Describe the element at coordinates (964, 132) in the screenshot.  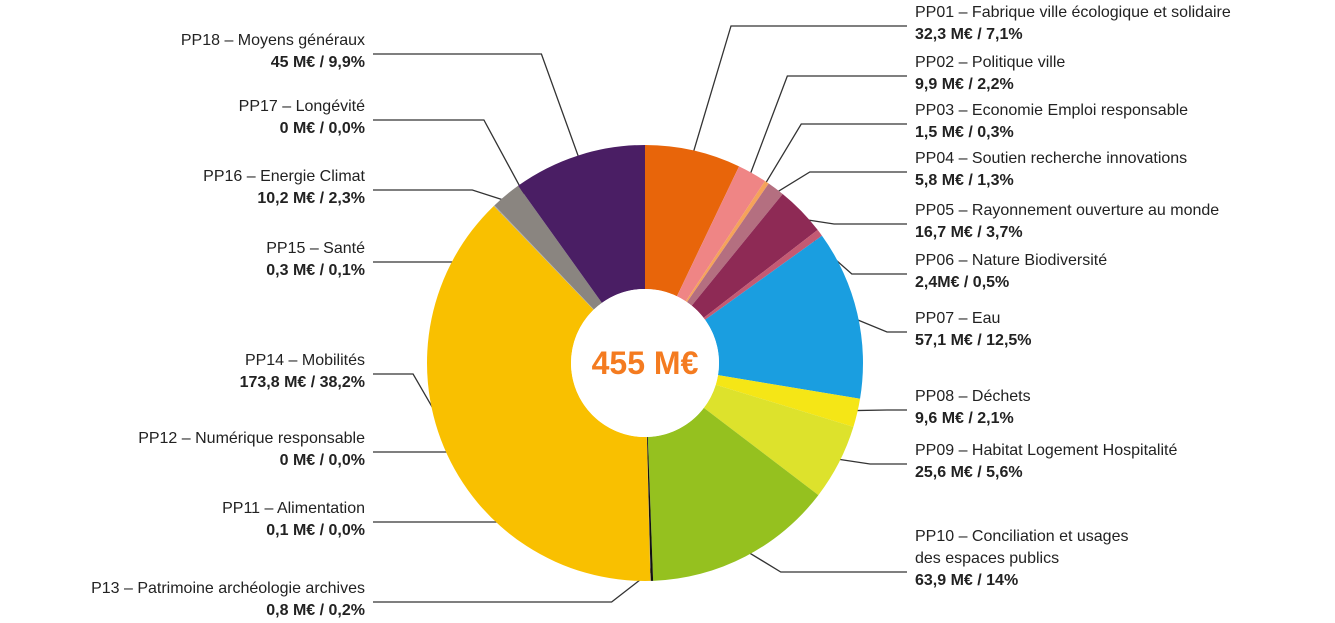
I see `value-label: 1,5 M€ / 0,3%` at that location.